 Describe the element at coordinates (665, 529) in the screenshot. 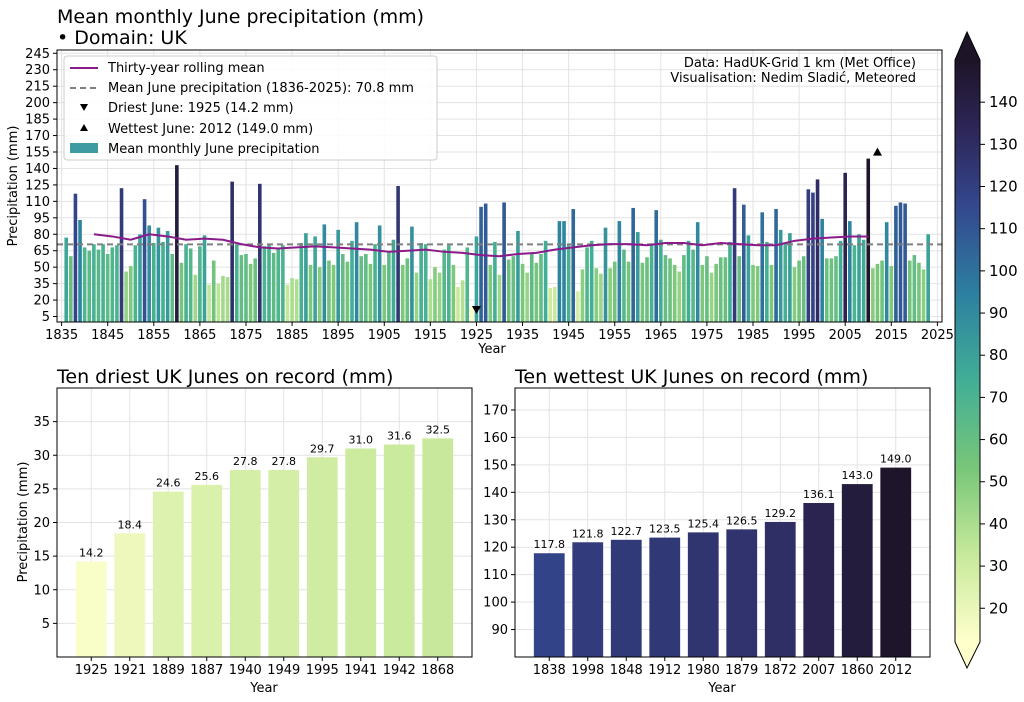

I see `wet-bar-label: 123.5` at that location.